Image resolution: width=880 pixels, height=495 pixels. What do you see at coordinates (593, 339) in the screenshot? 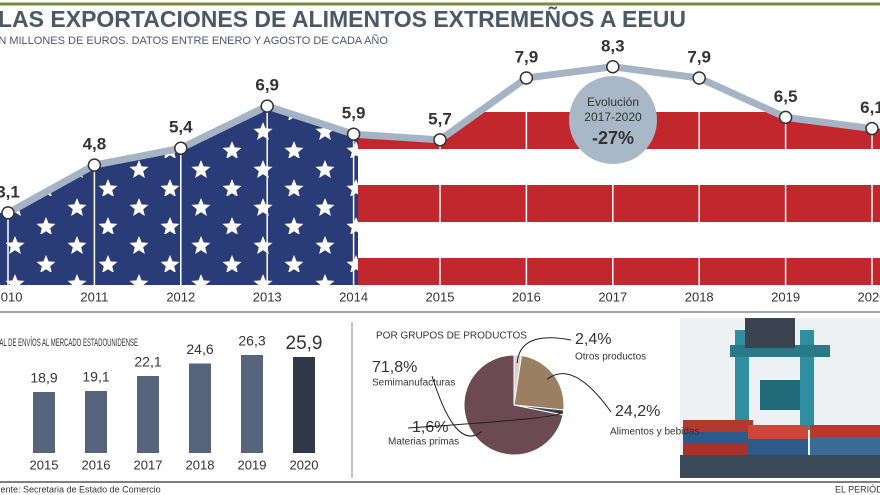
I see `value-label: 2,4%` at bounding box center [593, 339].